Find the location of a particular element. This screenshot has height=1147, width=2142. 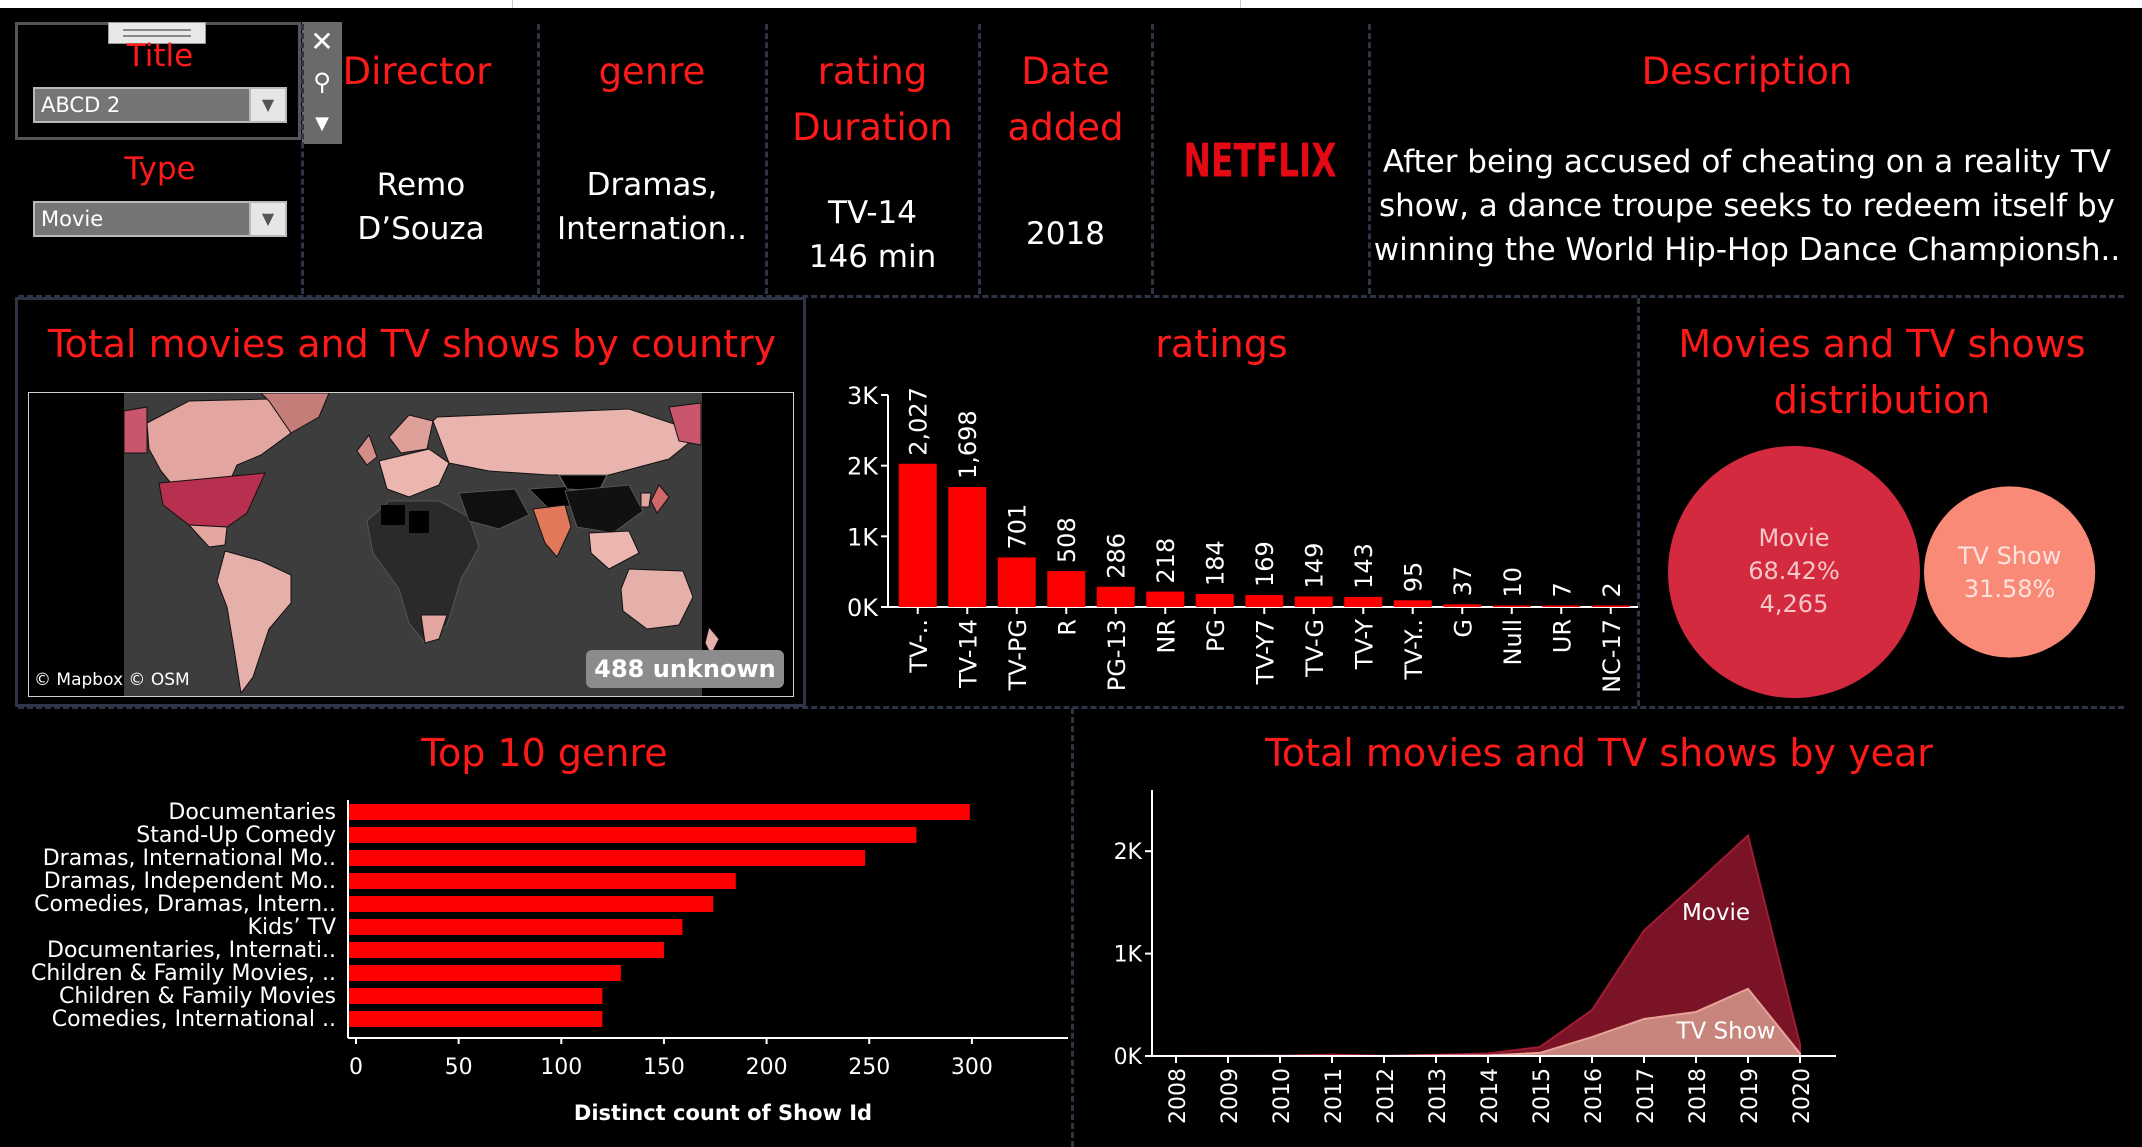

bar-TV-Y is located at coordinates (1363, 601).